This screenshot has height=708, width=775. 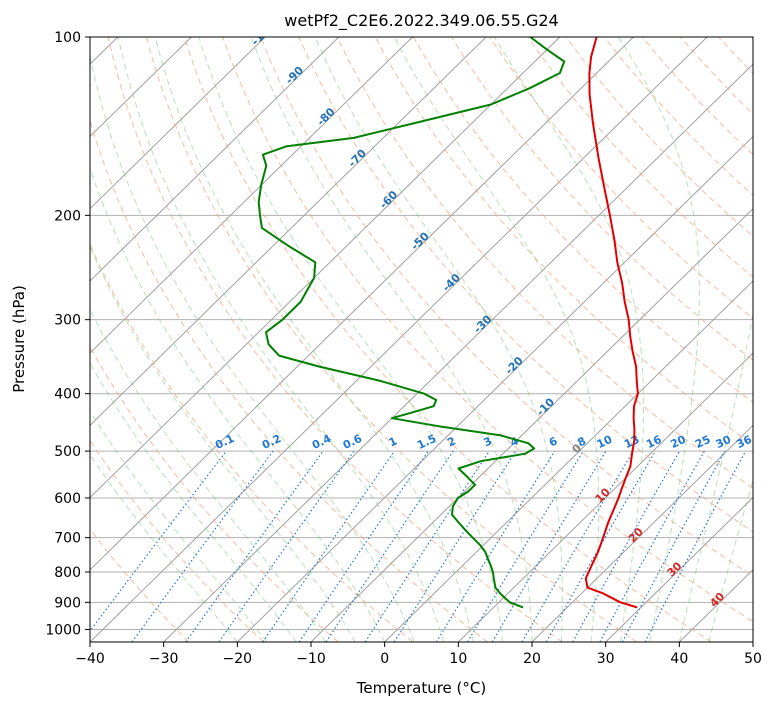 I want to click on y-tick-label: 600, so click(x=67, y=499).